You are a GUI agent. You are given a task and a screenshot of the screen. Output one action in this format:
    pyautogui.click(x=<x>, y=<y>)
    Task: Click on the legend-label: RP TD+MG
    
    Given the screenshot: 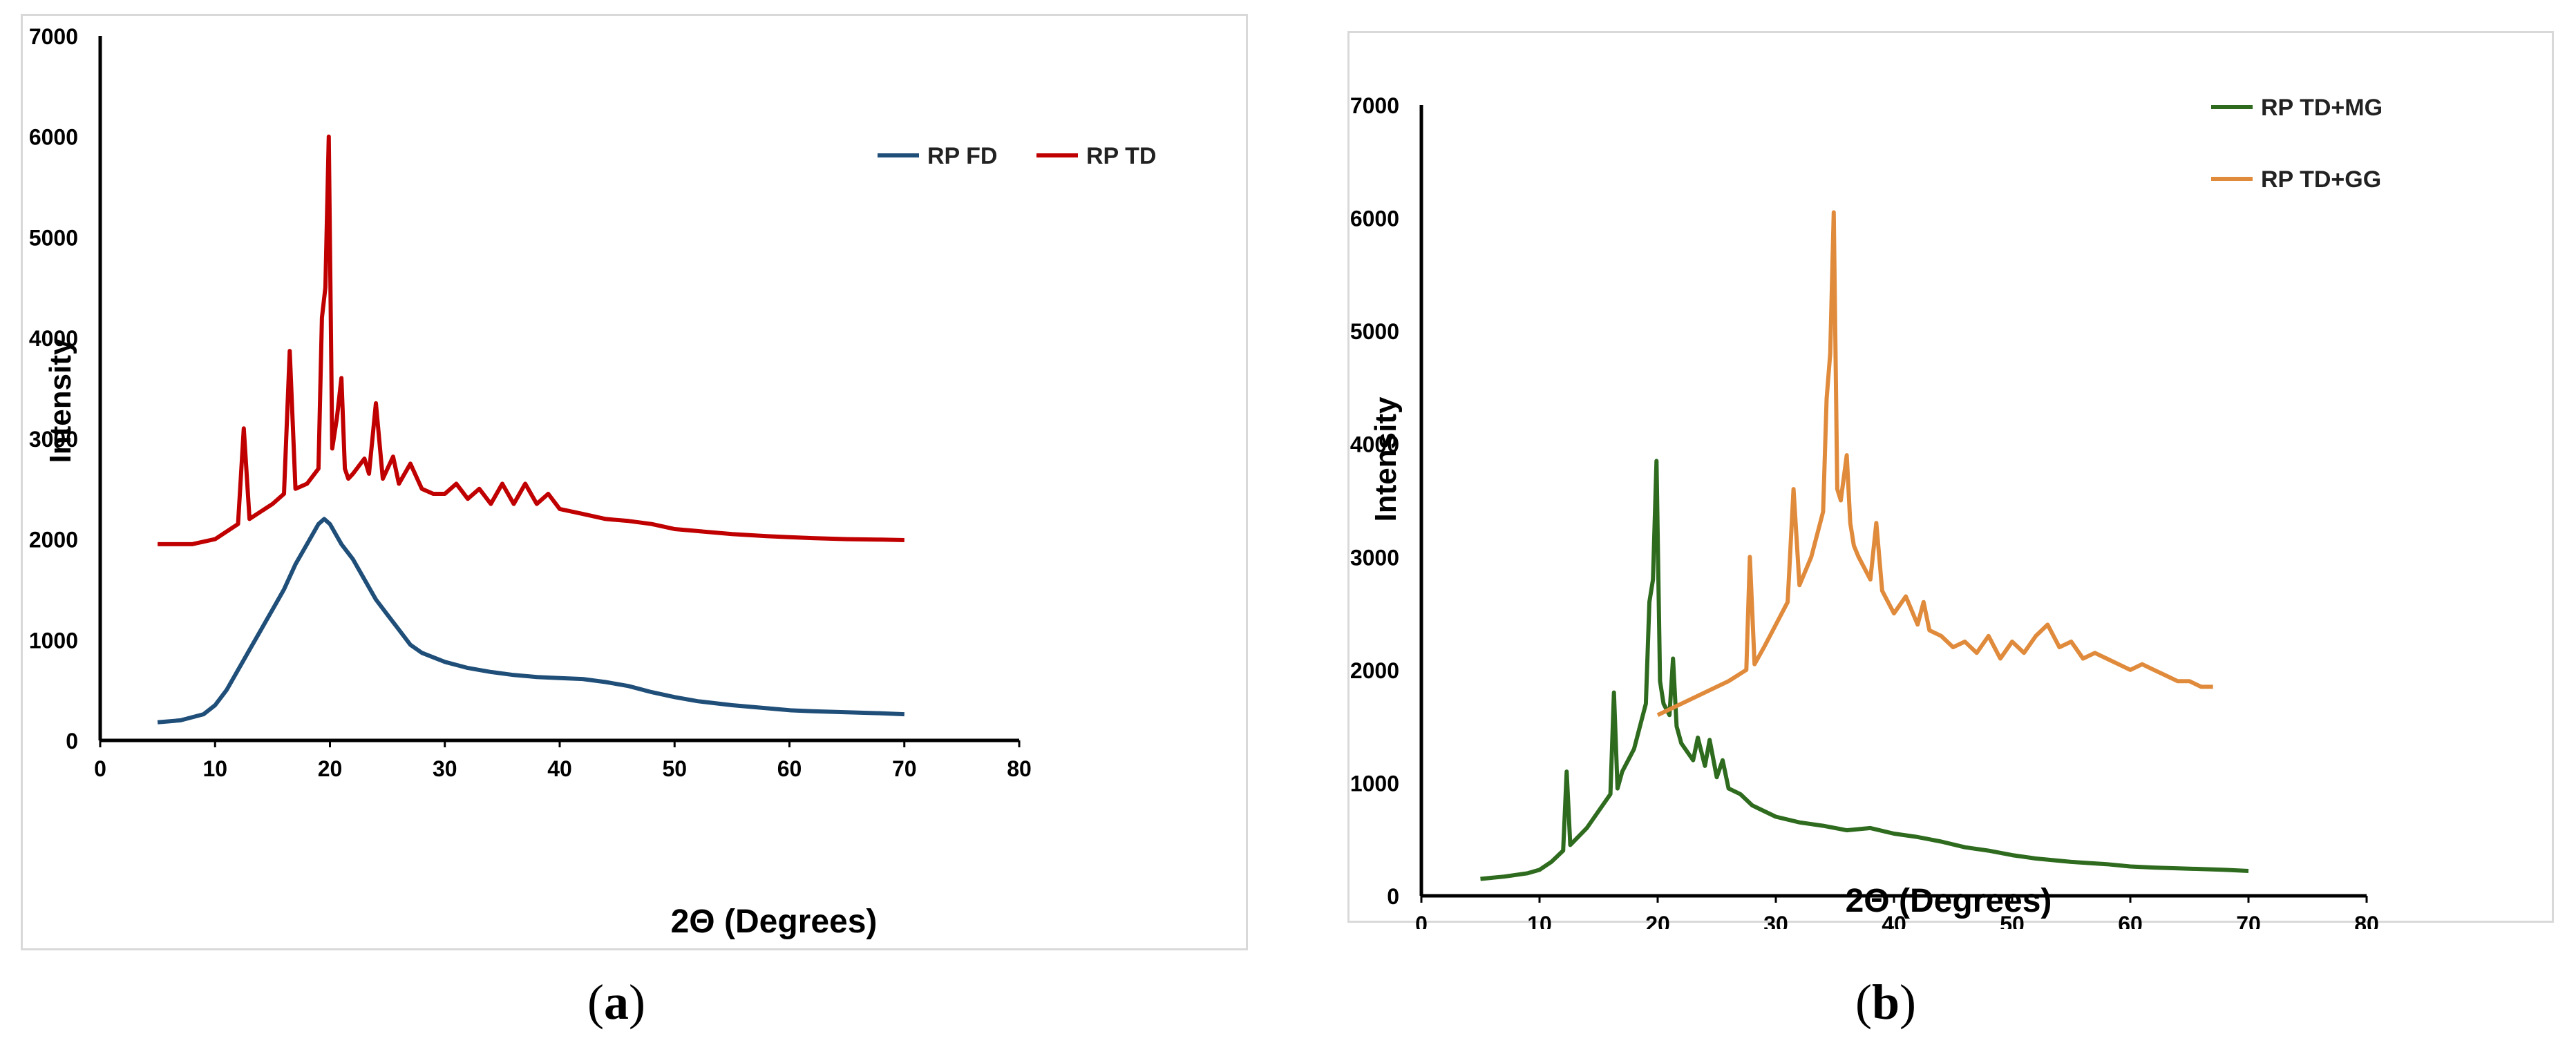 What is the action you would take?
    pyautogui.click(x=2322, y=108)
    